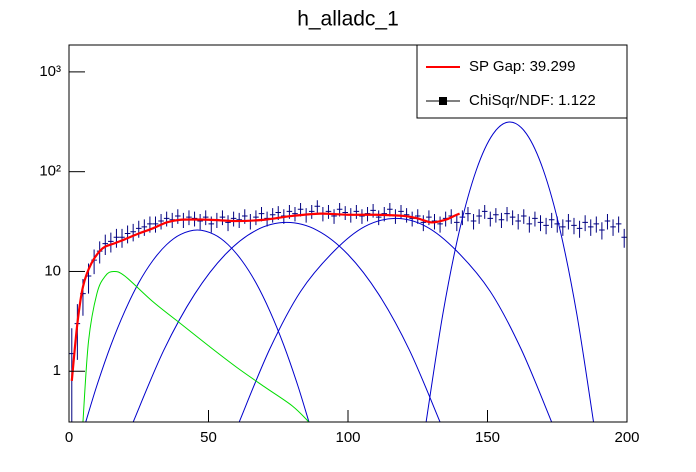 The height and width of the screenshot is (472, 696). I want to click on x-tick-label: 200, so click(626, 437).